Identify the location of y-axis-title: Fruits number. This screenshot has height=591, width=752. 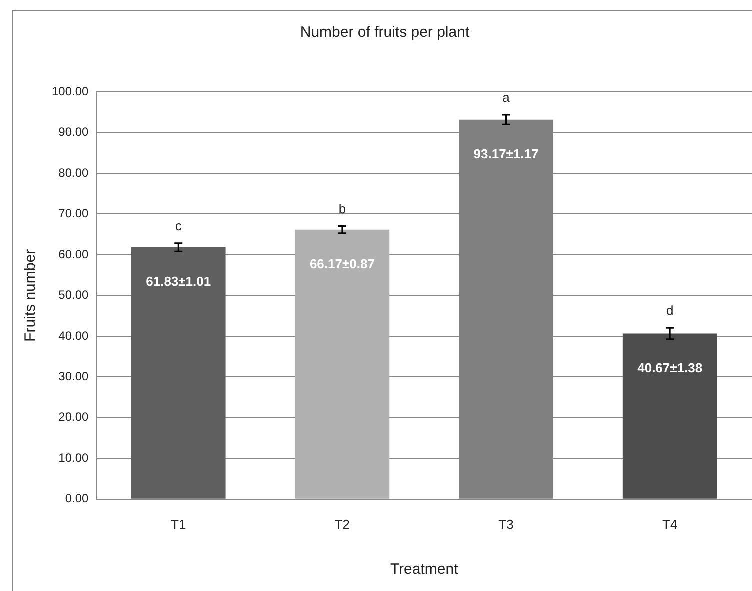
(31, 295).